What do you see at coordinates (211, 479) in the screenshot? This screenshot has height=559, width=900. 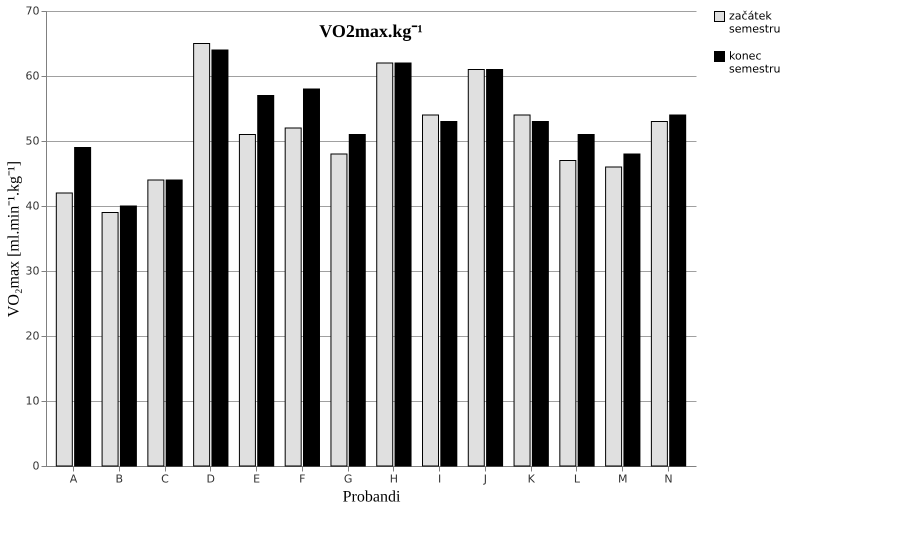 I see `x-tick-label: D` at bounding box center [211, 479].